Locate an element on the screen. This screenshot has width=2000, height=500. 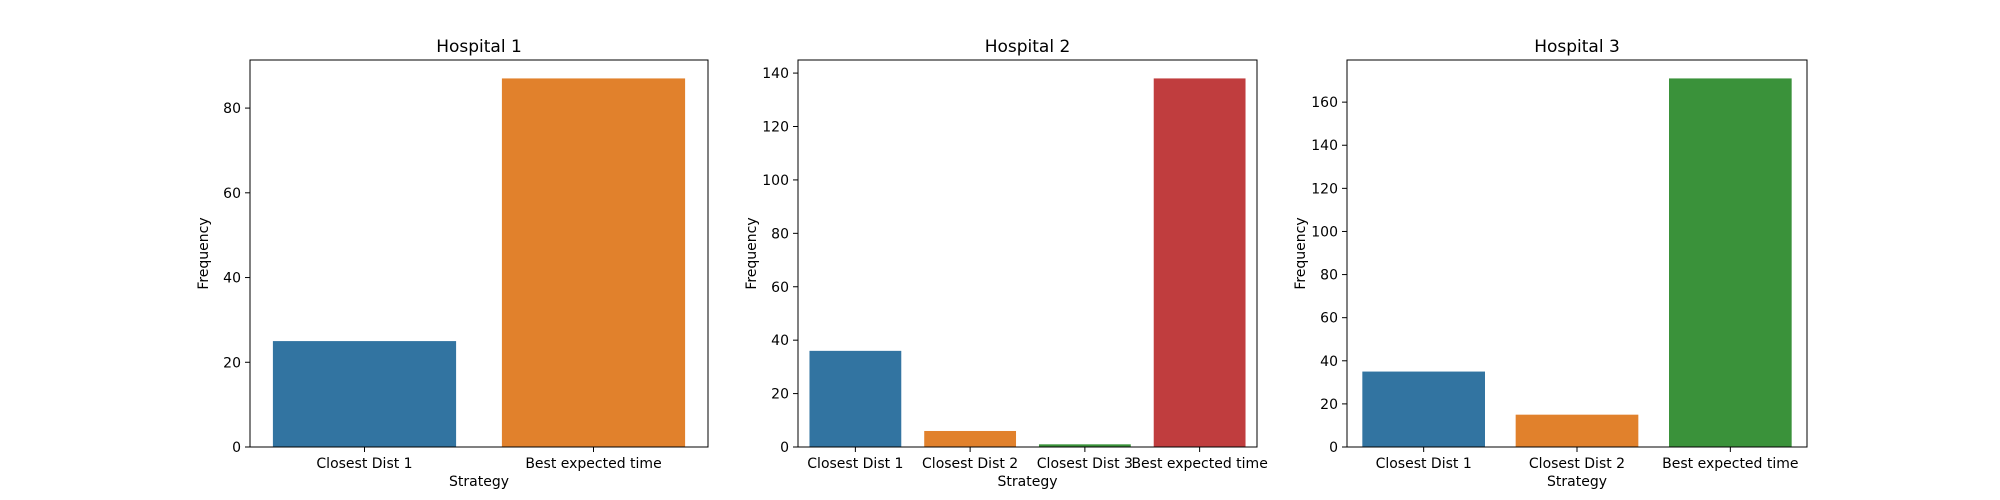
chart-title: Hospital 3 is located at coordinates (1577, 47).